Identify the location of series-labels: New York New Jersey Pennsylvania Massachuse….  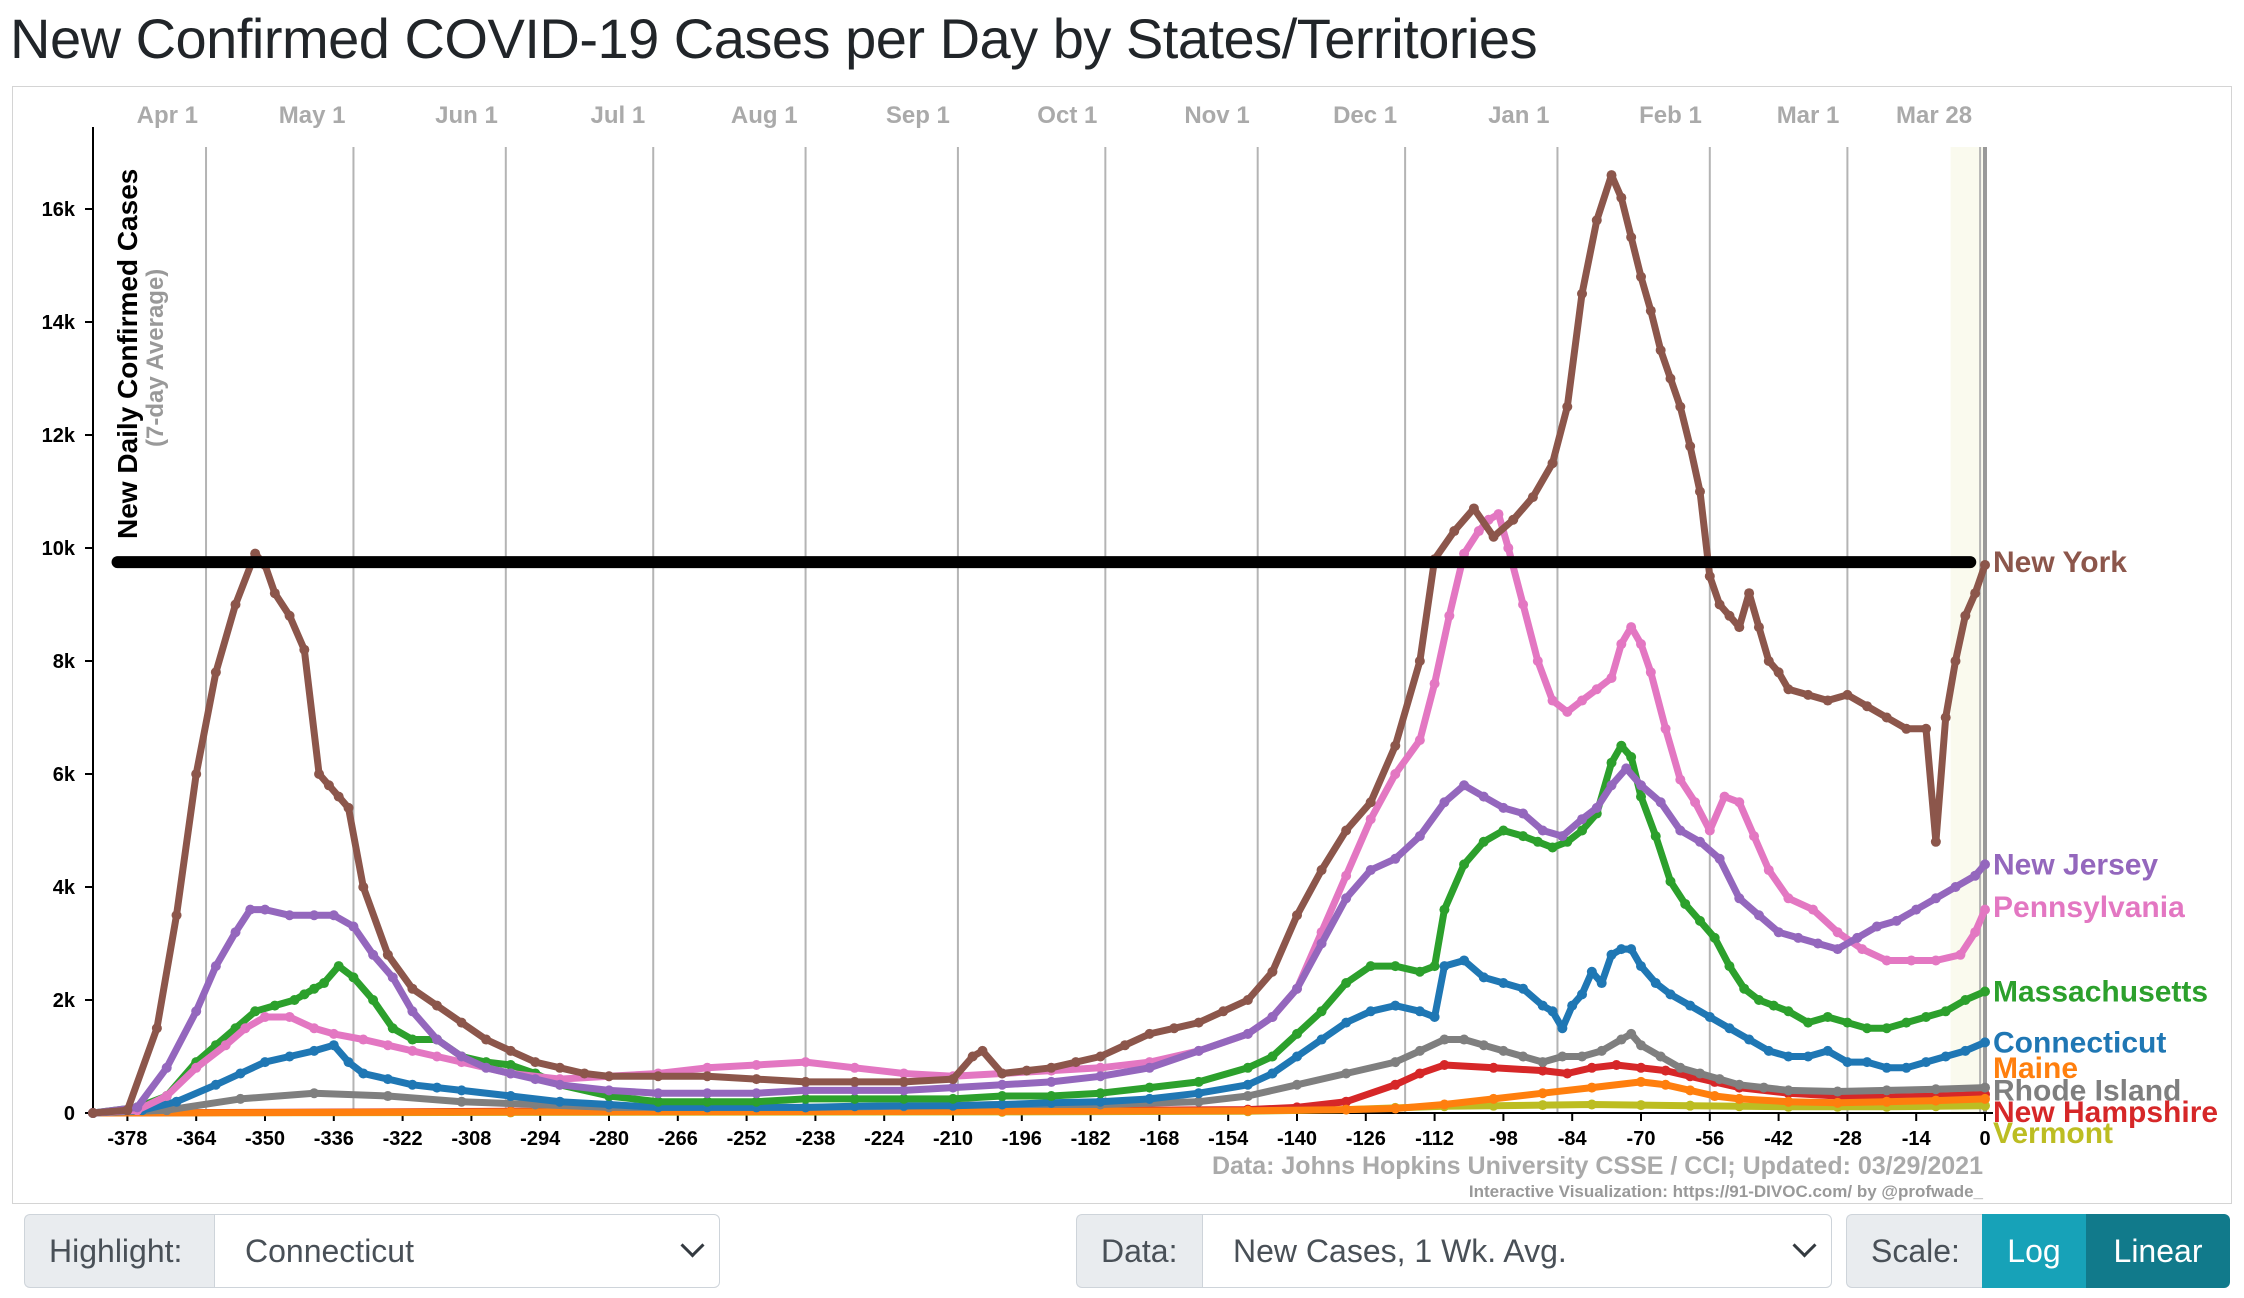
(2105, 848).